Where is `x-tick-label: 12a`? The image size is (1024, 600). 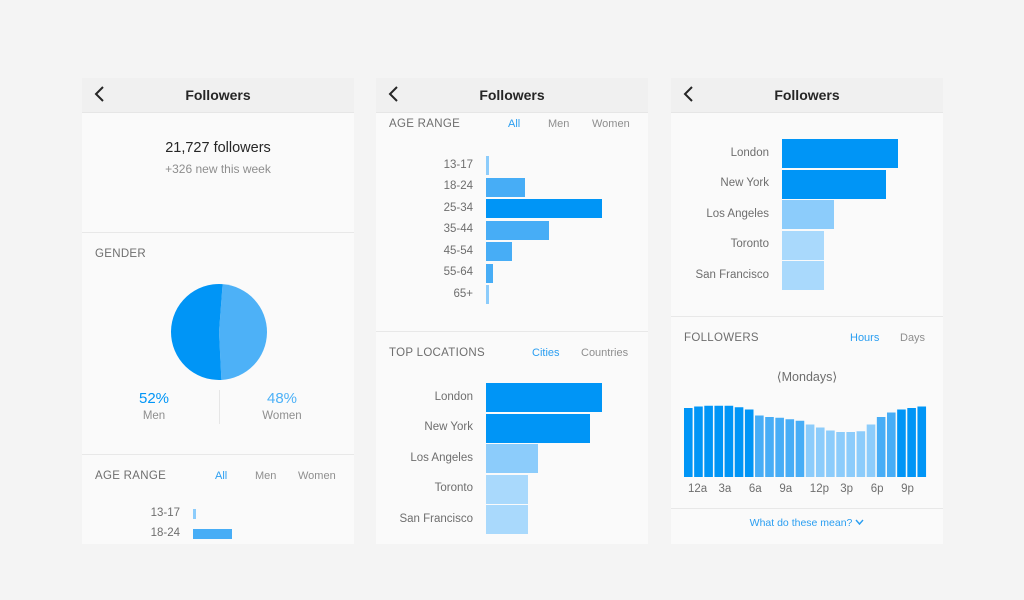
x-tick-label: 12a is located at coordinates (698, 489).